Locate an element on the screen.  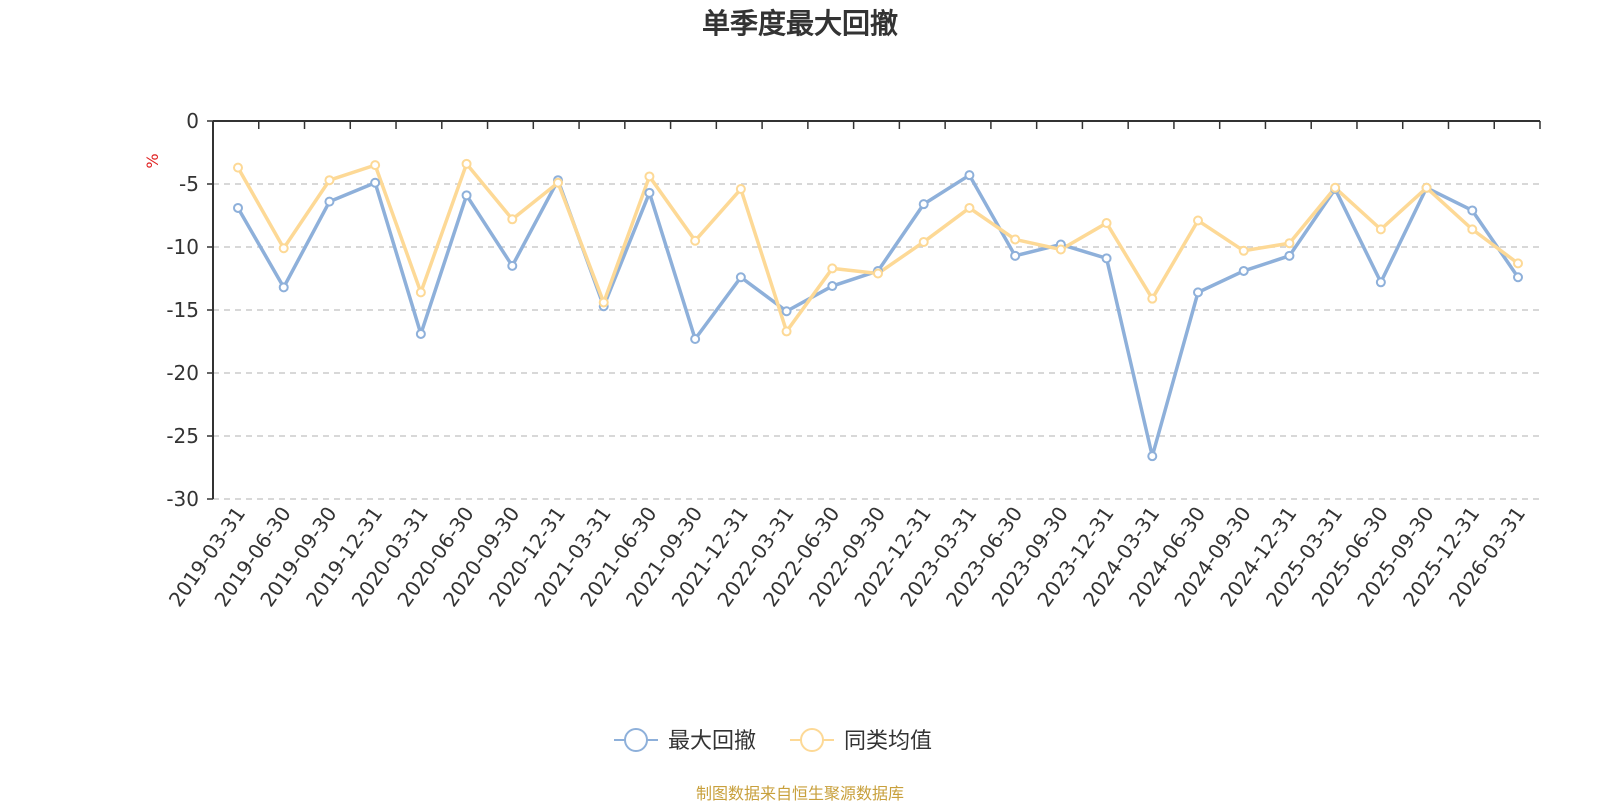
legend-item-1: 最大回撤 is located at coordinates (685, 741).